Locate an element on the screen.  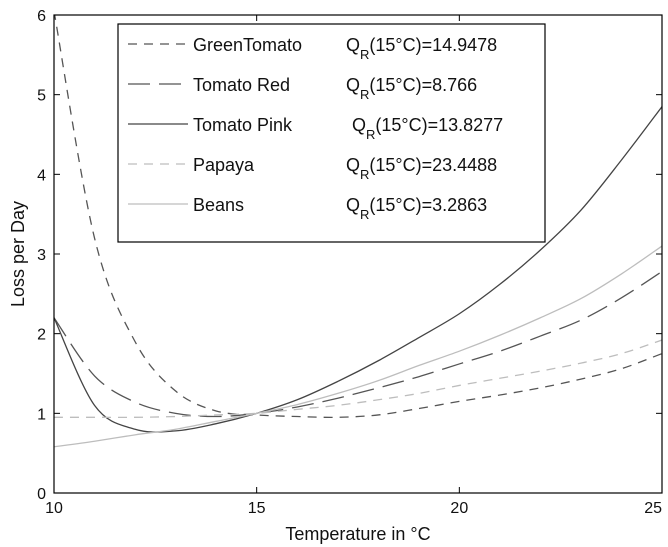
legend-q-value-1: QR(15°C)=8.766 is located at coordinates (411, 88).